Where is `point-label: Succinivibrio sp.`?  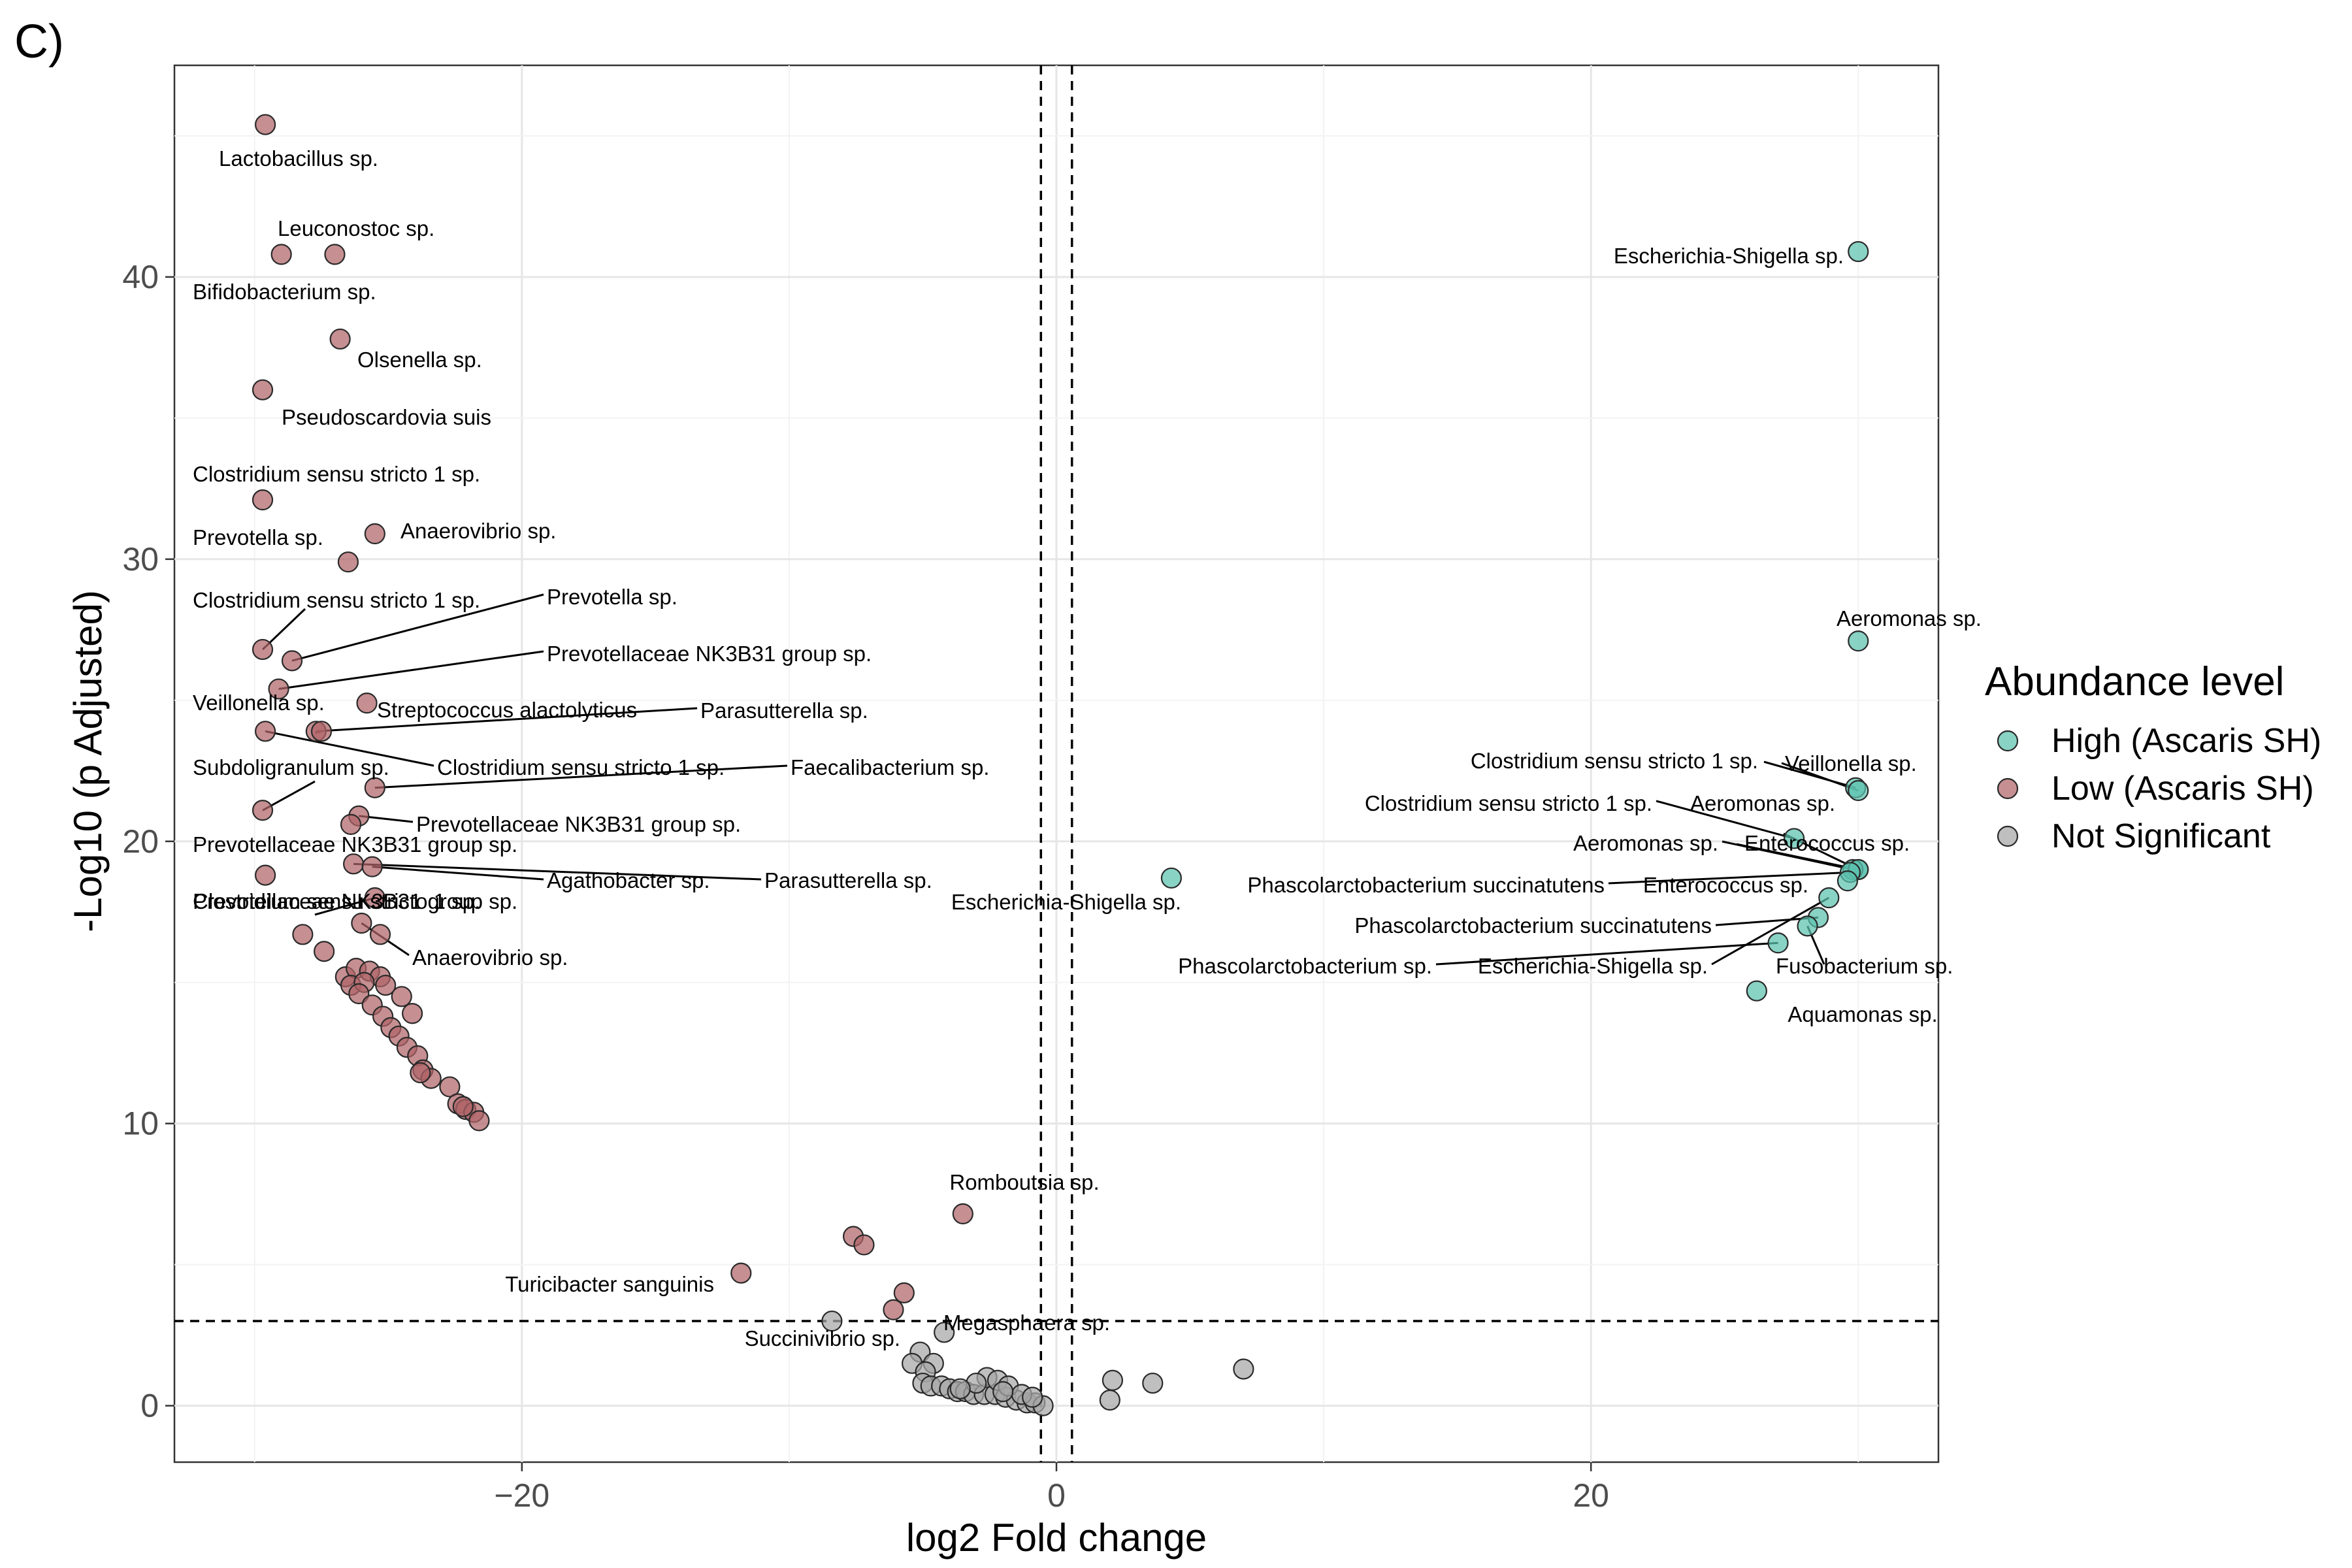 point-label: Succinivibrio sp. is located at coordinates (822, 1338).